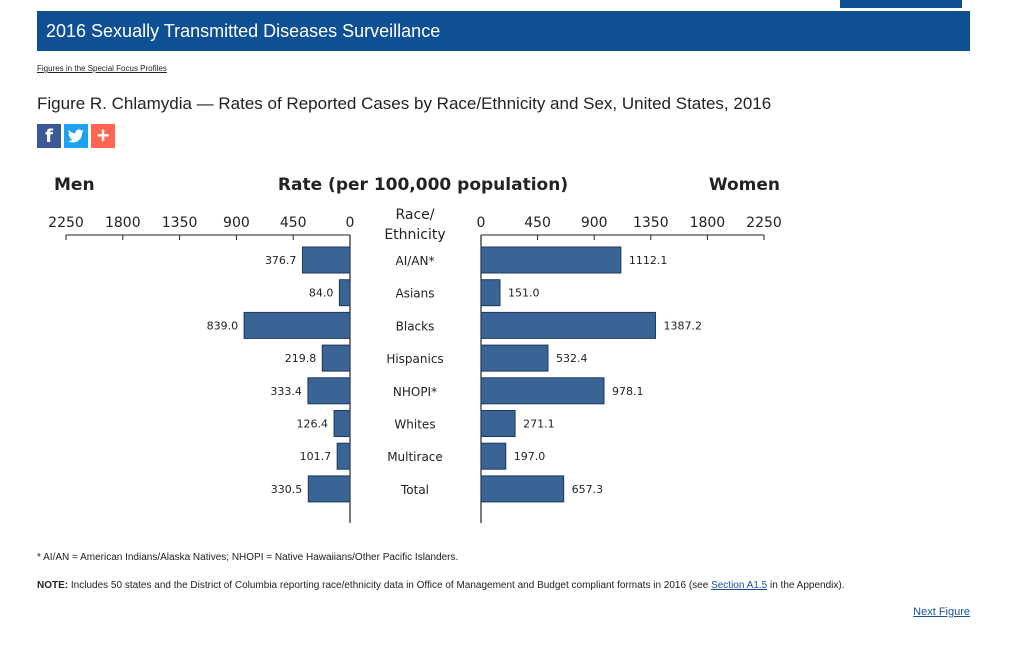  What do you see at coordinates (739, 585) in the screenshot?
I see `section-link: Section A1.5` at bounding box center [739, 585].